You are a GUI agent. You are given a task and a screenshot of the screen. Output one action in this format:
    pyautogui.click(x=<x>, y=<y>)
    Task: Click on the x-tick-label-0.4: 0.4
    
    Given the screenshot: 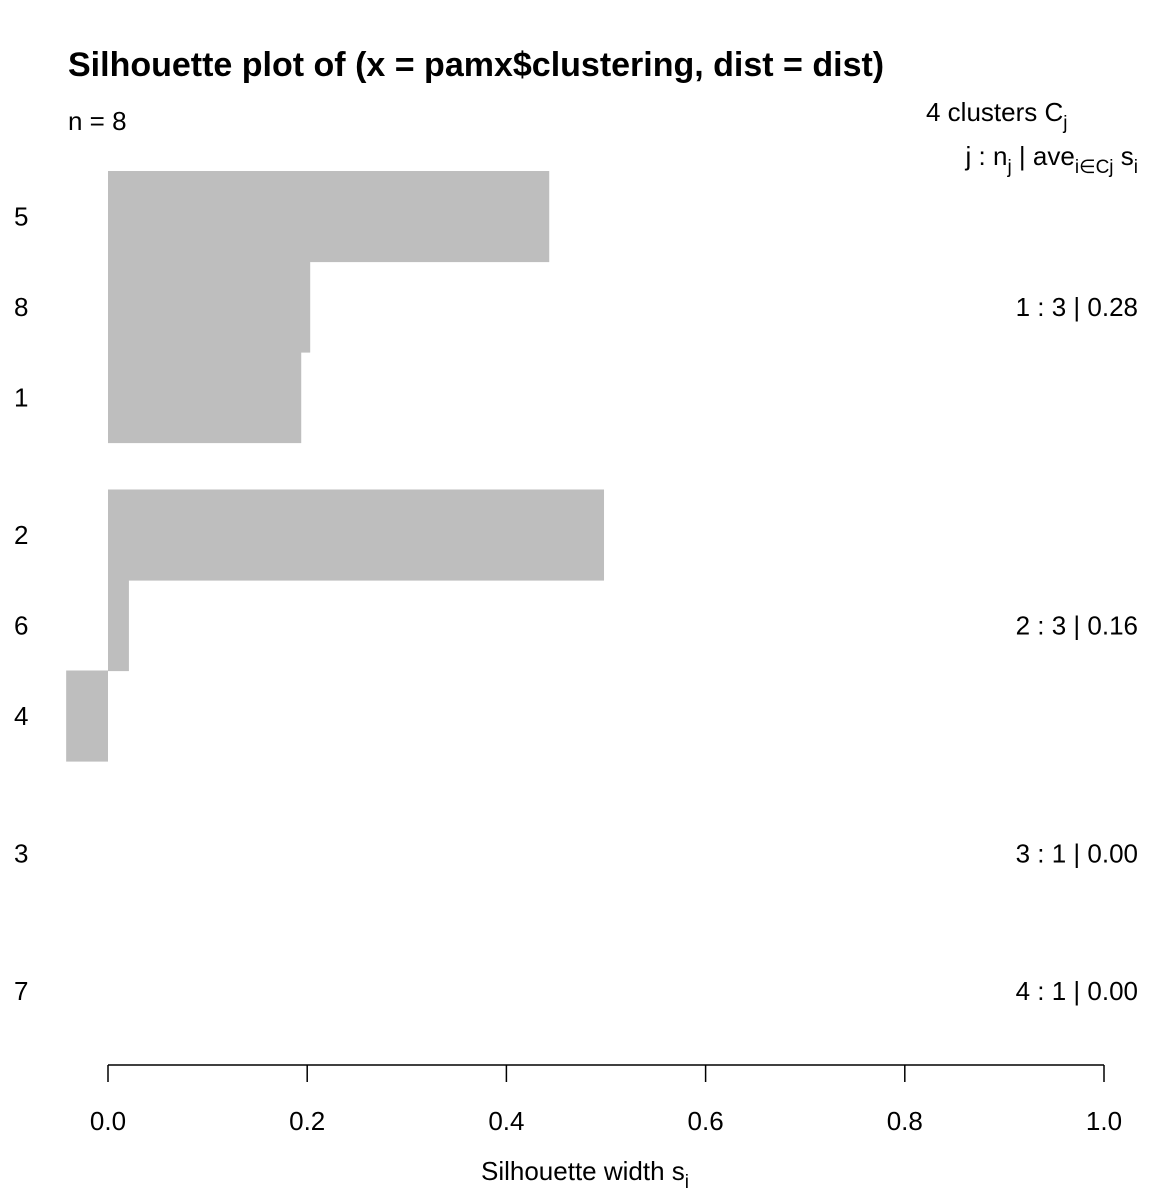 What is the action you would take?
    pyautogui.click(x=506, y=1121)
    